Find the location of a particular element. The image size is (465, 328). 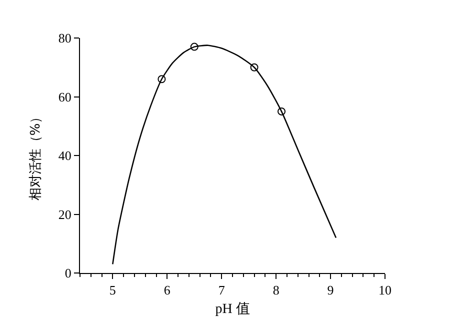

y-tick-label: 20 is located at coordinates (65, 214).